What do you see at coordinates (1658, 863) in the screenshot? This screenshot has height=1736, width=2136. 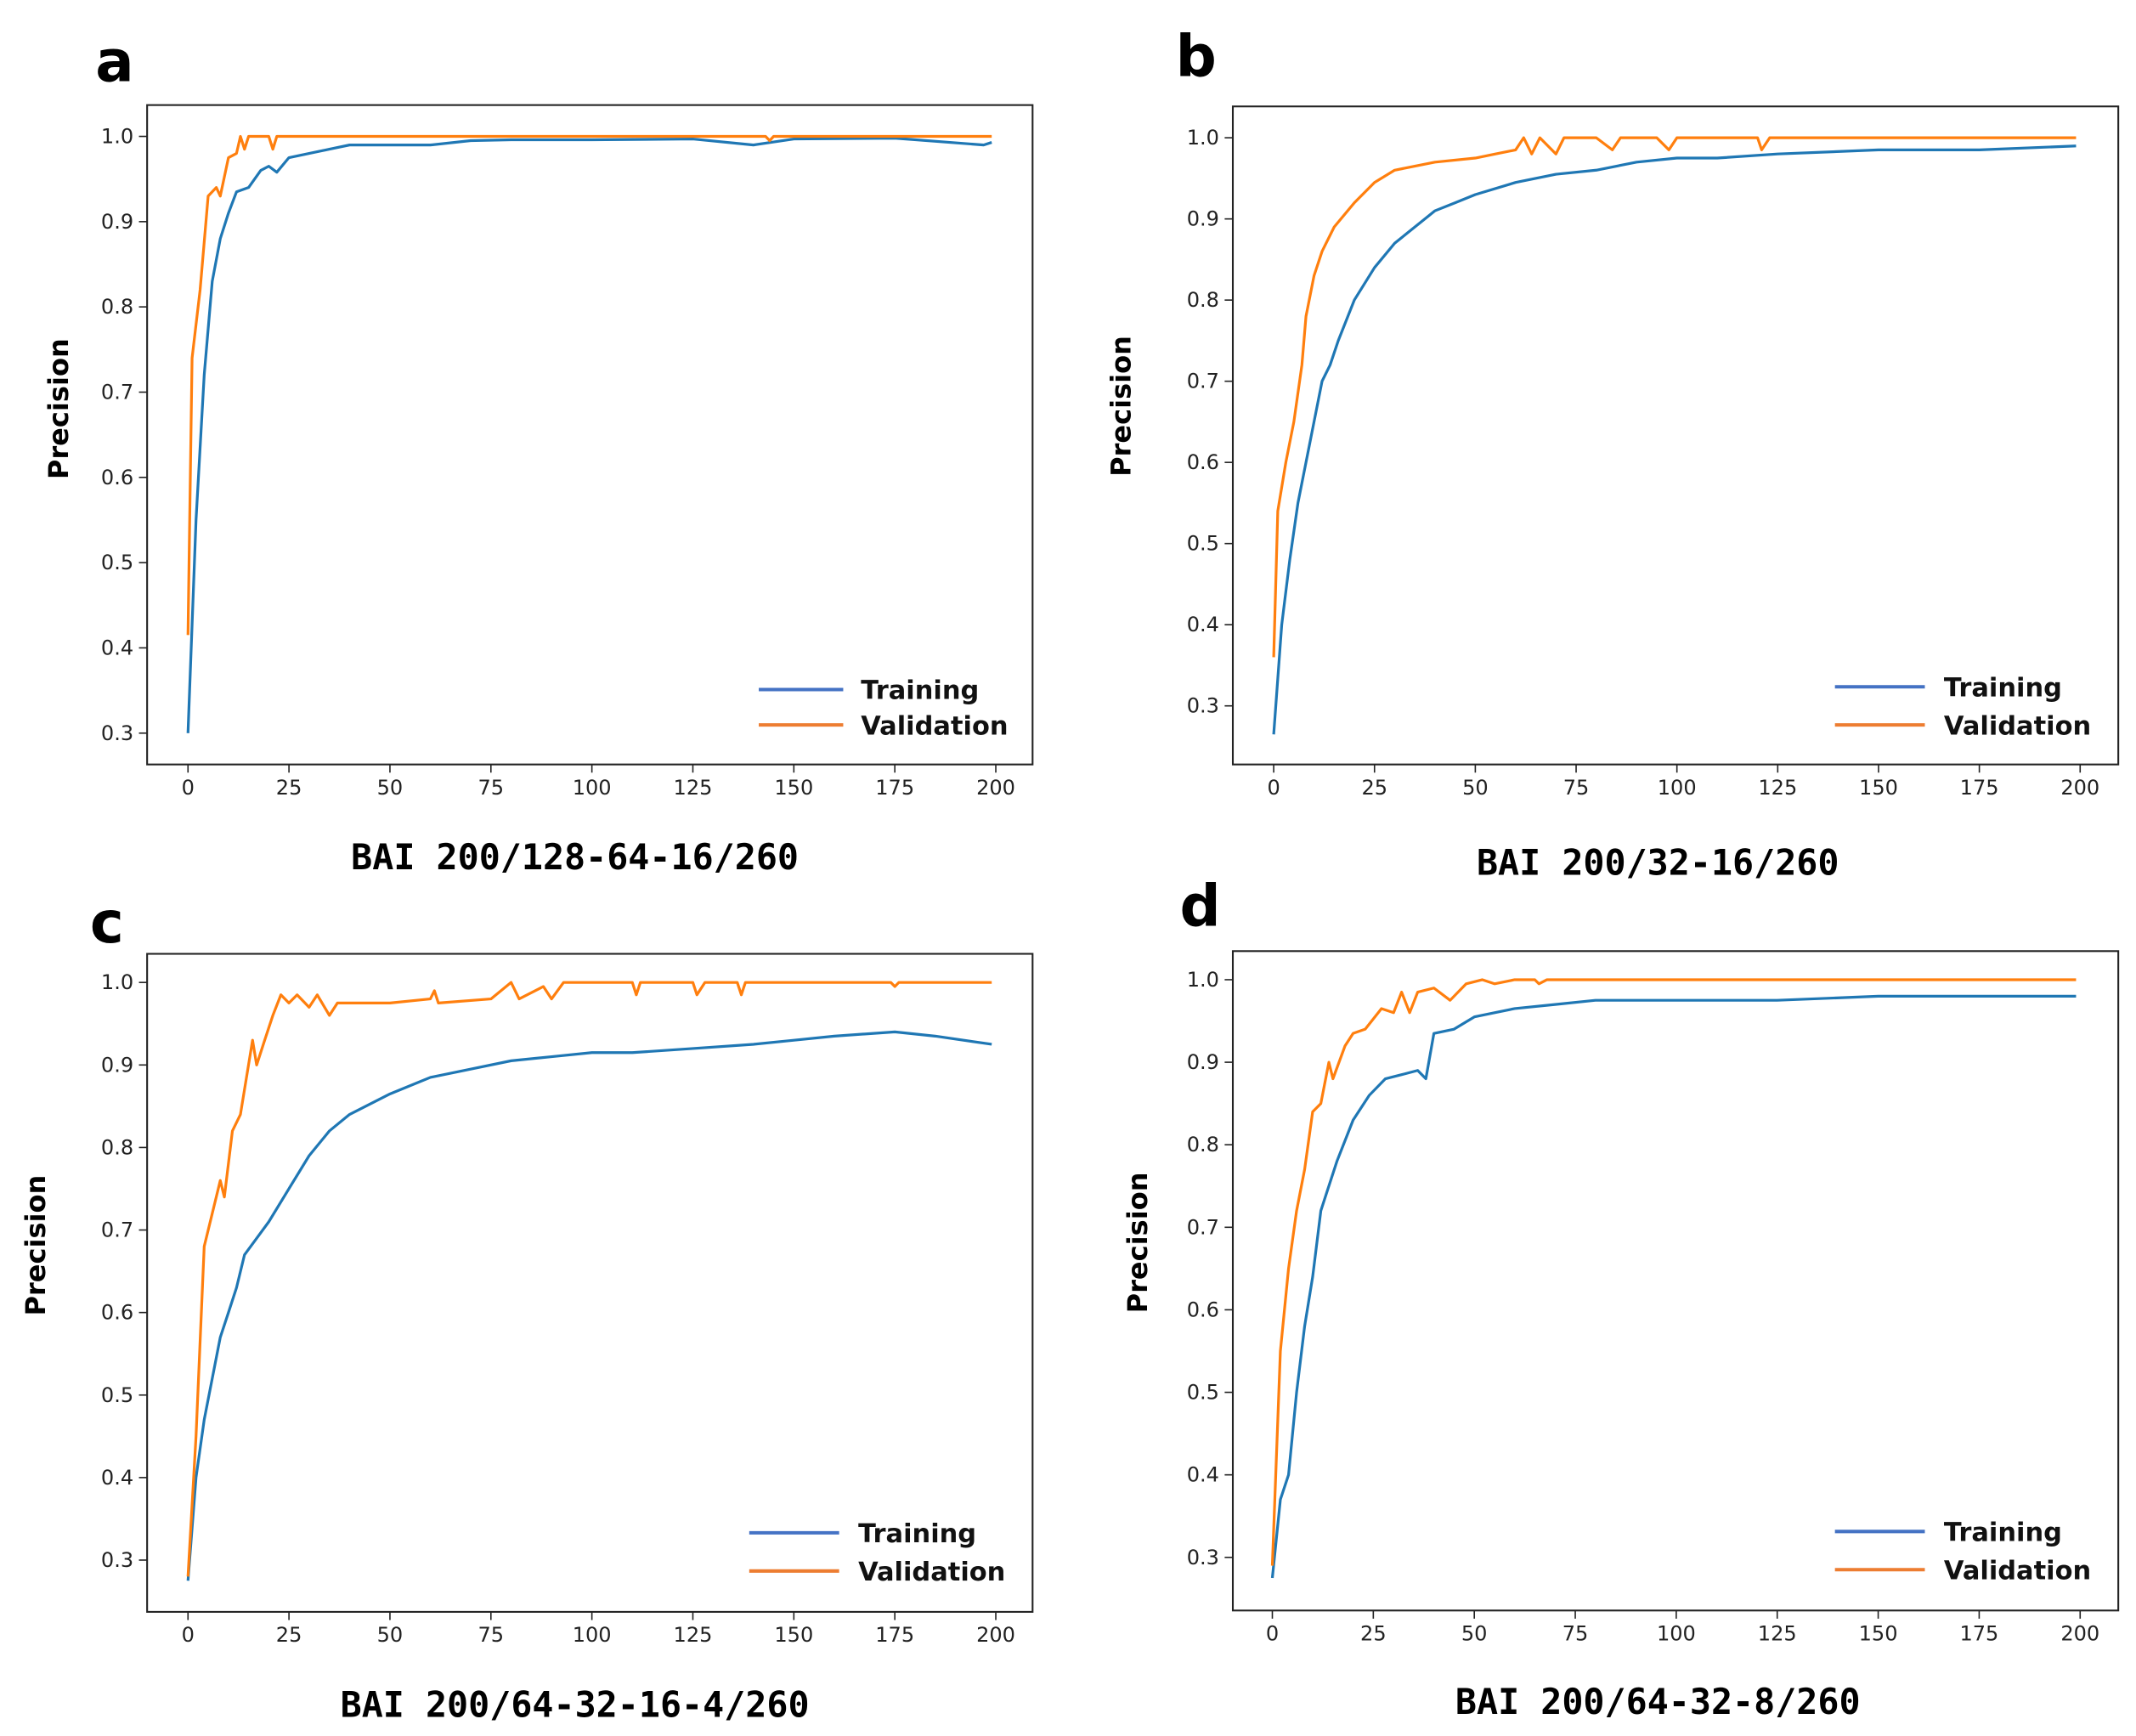 I see `panel-title: BAI 200/32-16/260` at bounding box center [1658, 863].